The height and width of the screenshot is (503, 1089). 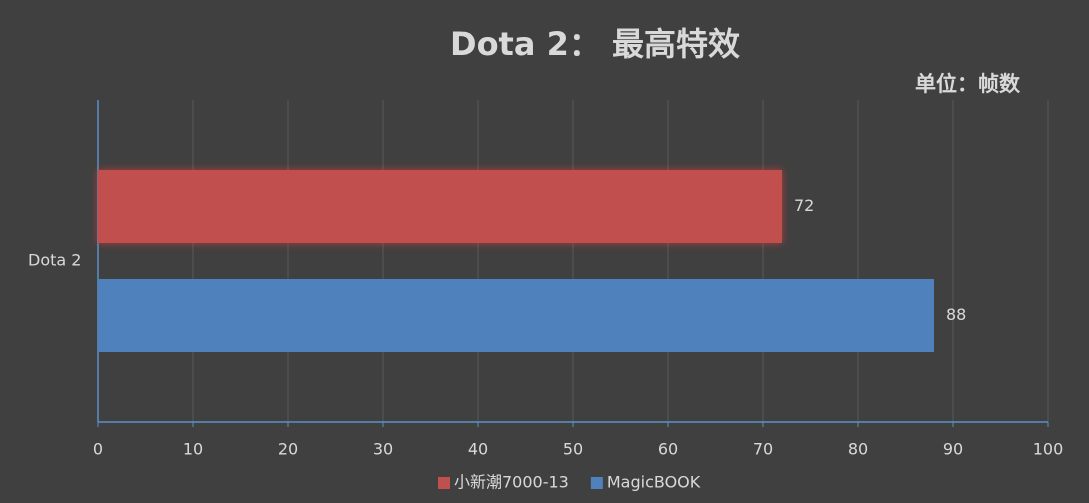 I want to click on x-tick-label: 30, so click(x=383, y=449).